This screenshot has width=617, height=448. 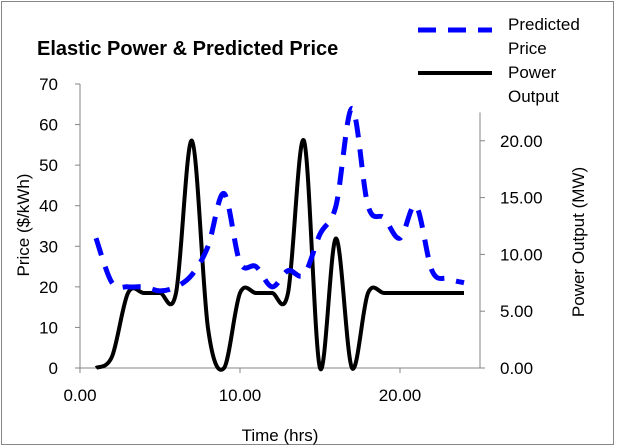 I want to click on legend-label-power-output-line2: Output, so click(x=533, y=96).